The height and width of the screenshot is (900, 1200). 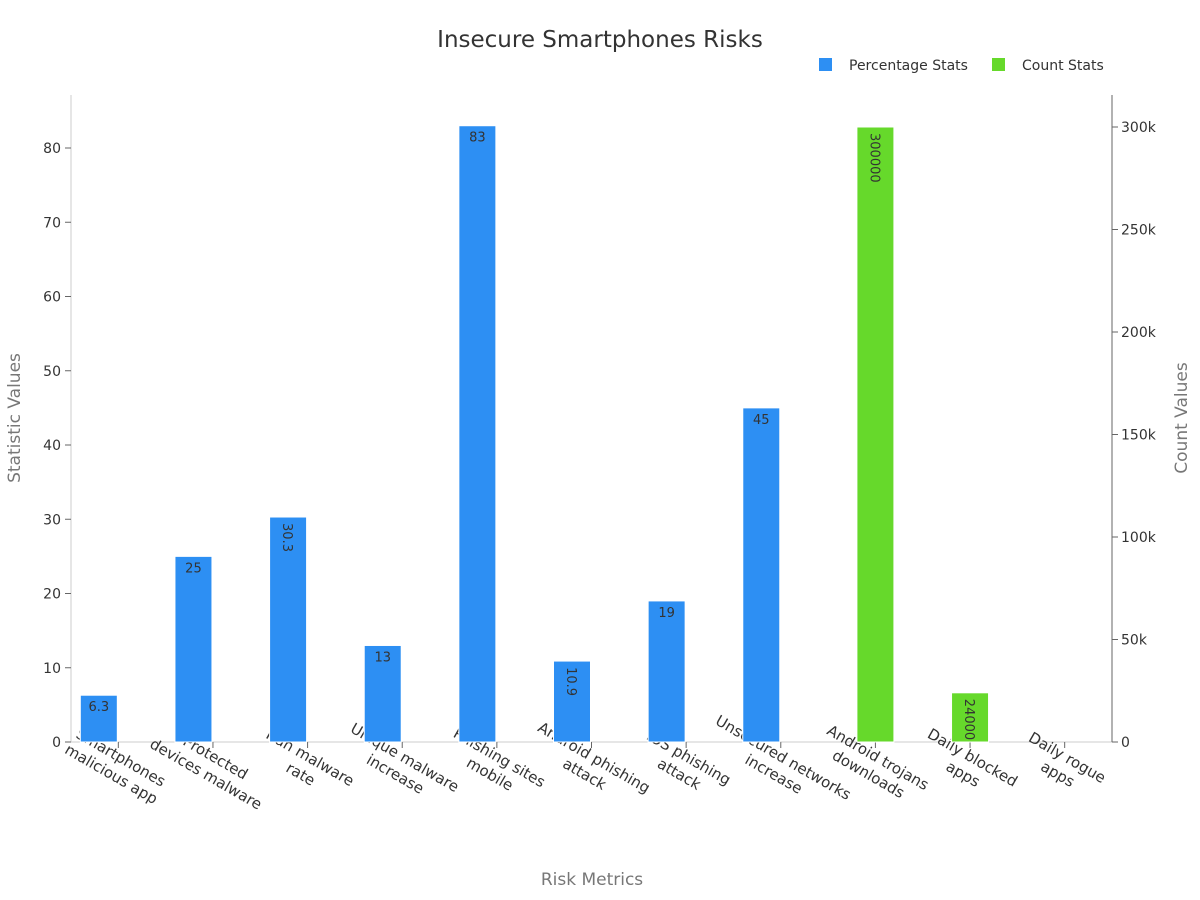 What do you see at coordinates (52, 223) in the screenshot?
I see `y-tick-label: 70` at bounding box center [52, 223].